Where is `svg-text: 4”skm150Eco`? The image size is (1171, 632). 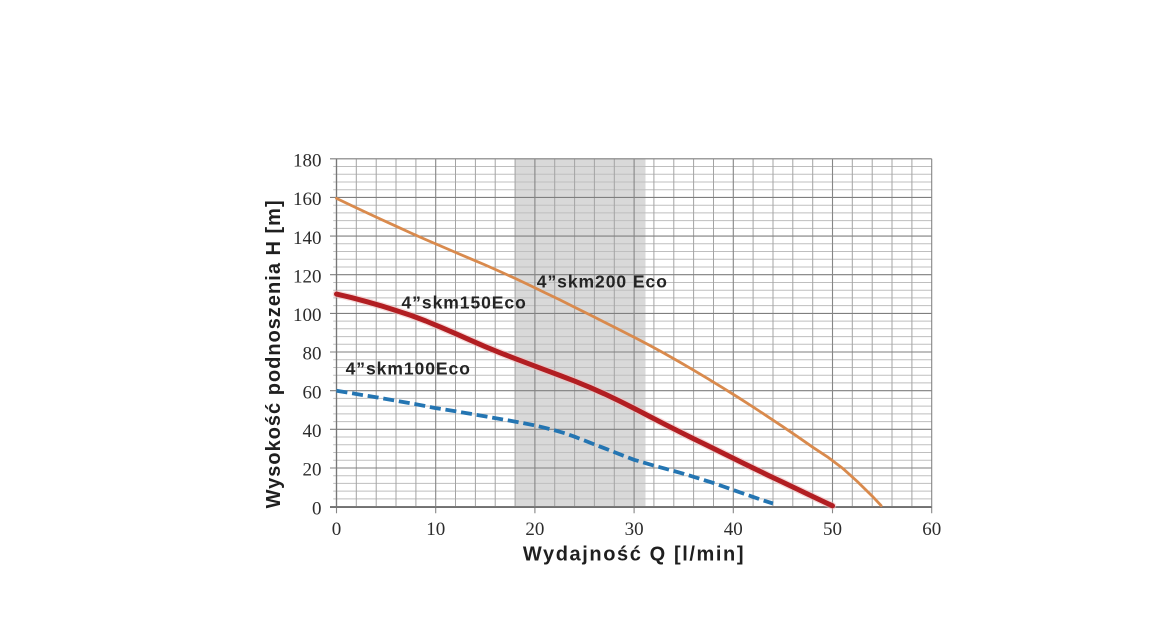
svg-text: 4”skm150Eco is located at coordinates (464, 303).